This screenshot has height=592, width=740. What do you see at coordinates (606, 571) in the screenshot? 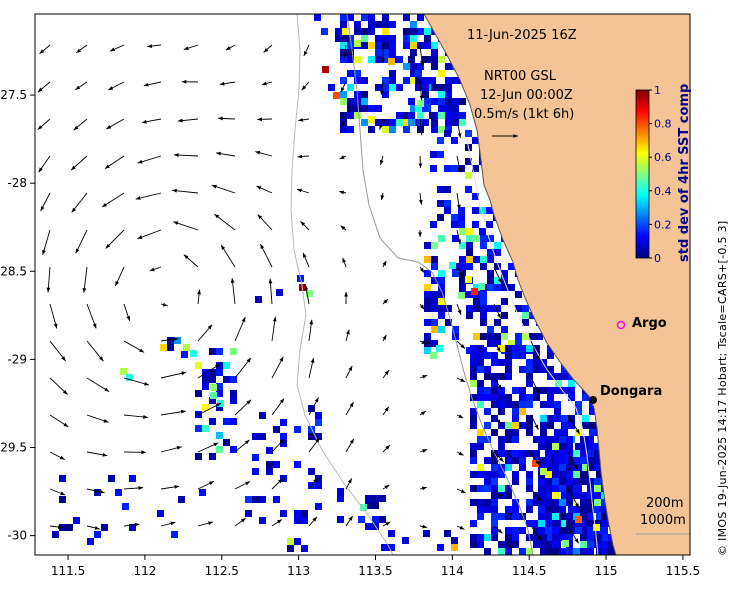
I see `svg-text: 115` at bounding box center [606, 571].